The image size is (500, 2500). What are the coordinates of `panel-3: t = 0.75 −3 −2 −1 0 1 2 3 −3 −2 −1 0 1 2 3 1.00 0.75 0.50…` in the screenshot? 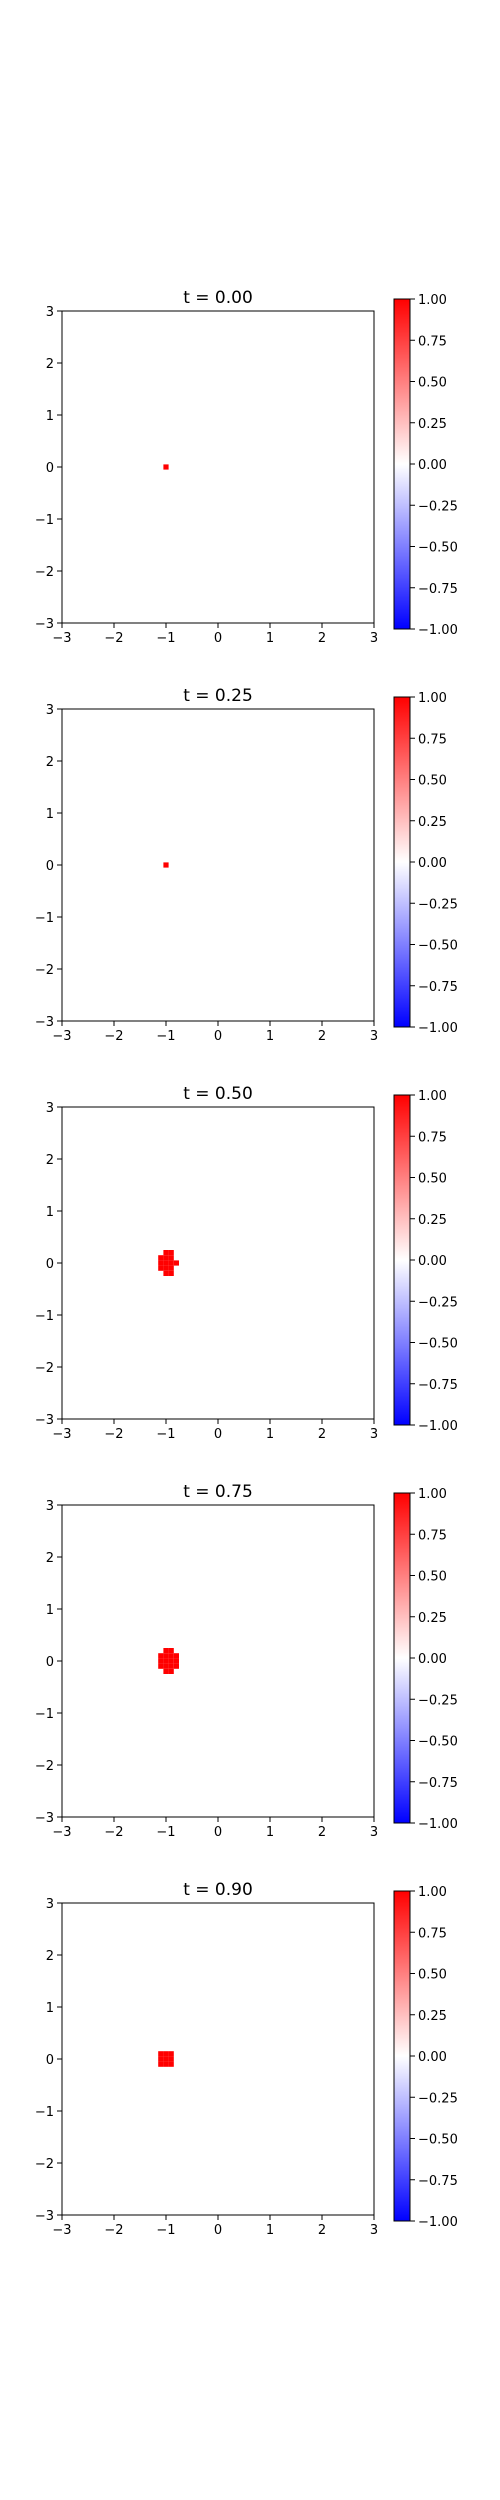 It's located at (246, 1661).